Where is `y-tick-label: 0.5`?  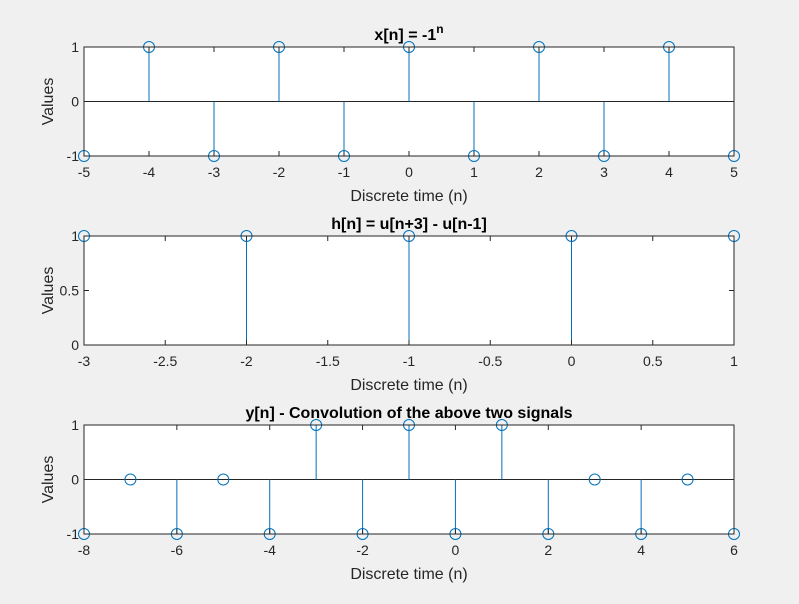
y-tick-label: 0.5 is located at coordinates (70, 291).